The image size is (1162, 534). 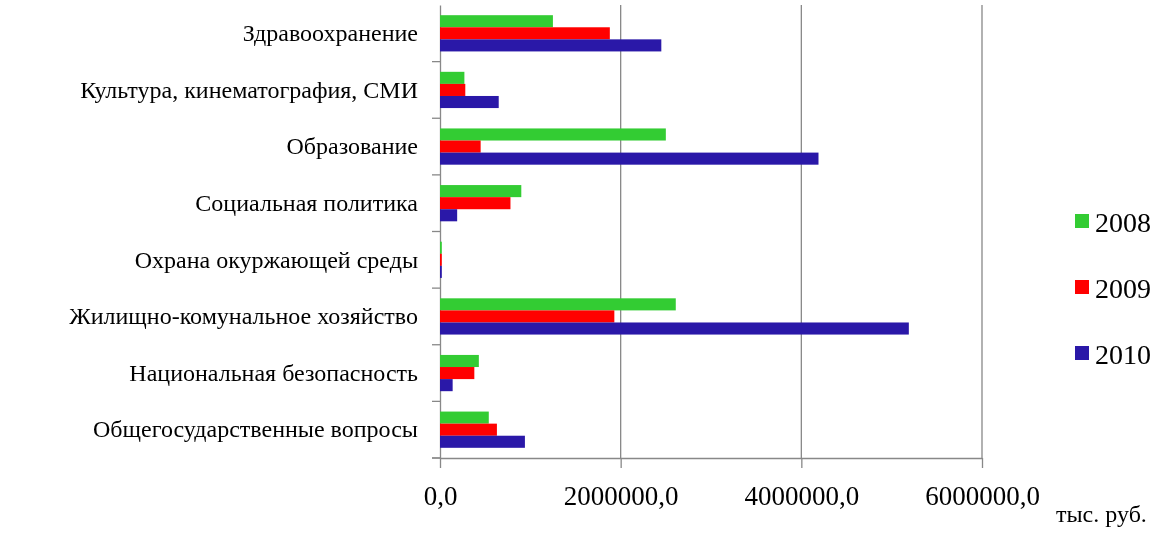 What do you see at coordinates (1123, 222) in the screenshot?
I see `legend-label: 2008` at bounding box center [1123, 222].